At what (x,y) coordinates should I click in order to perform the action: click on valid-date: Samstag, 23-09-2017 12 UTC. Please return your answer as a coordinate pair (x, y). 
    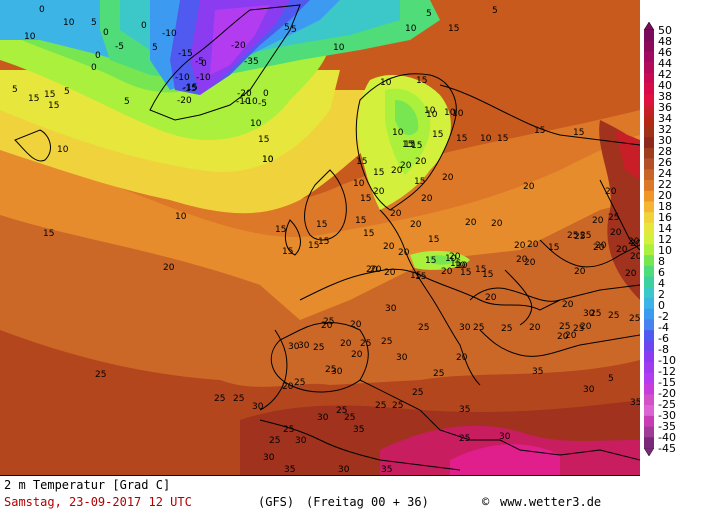
    Looking at the image, I should click on (98, 502).